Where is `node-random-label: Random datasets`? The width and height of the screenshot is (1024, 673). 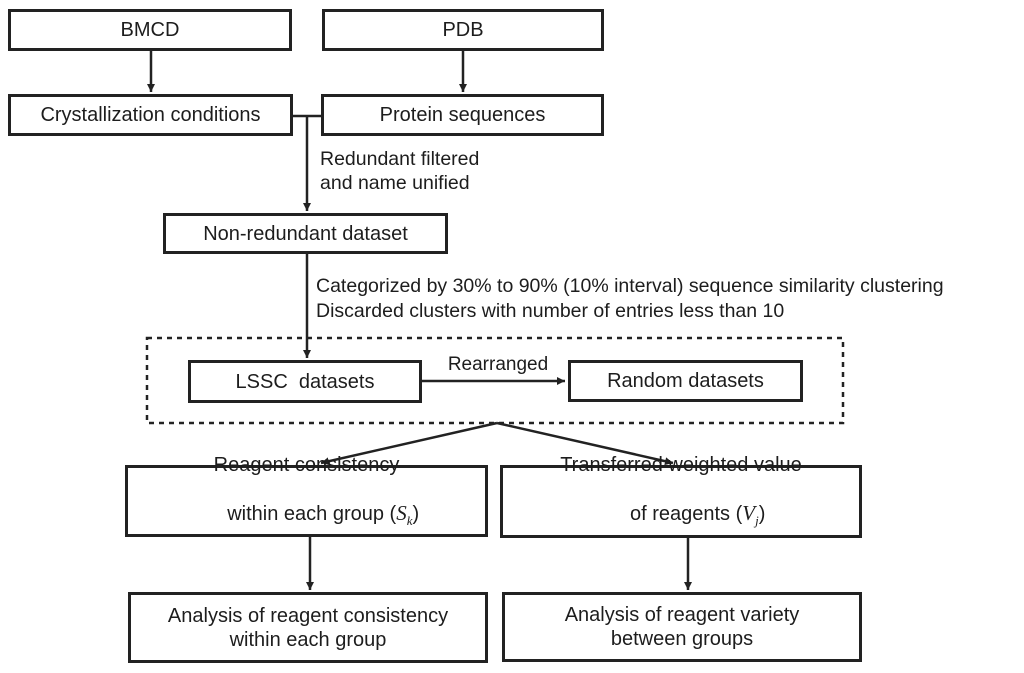
node-random-label: Random datasets is located at coordinates (685, 381).